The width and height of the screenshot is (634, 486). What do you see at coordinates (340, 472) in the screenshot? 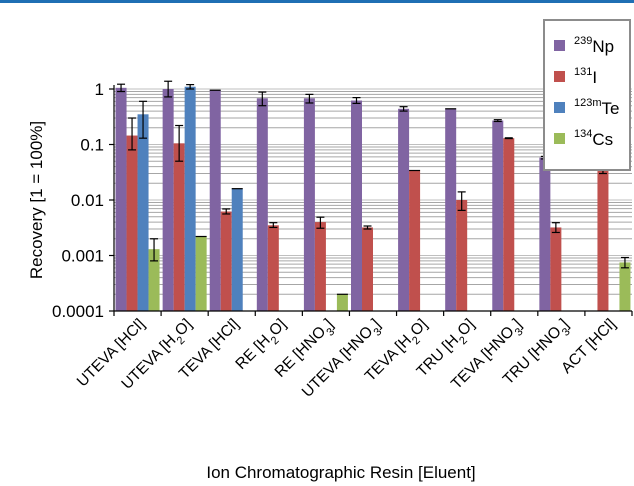
I see `x-axis-title: Ion Chromatographic Resin [Eluent]` at bounding box center [340, 472].